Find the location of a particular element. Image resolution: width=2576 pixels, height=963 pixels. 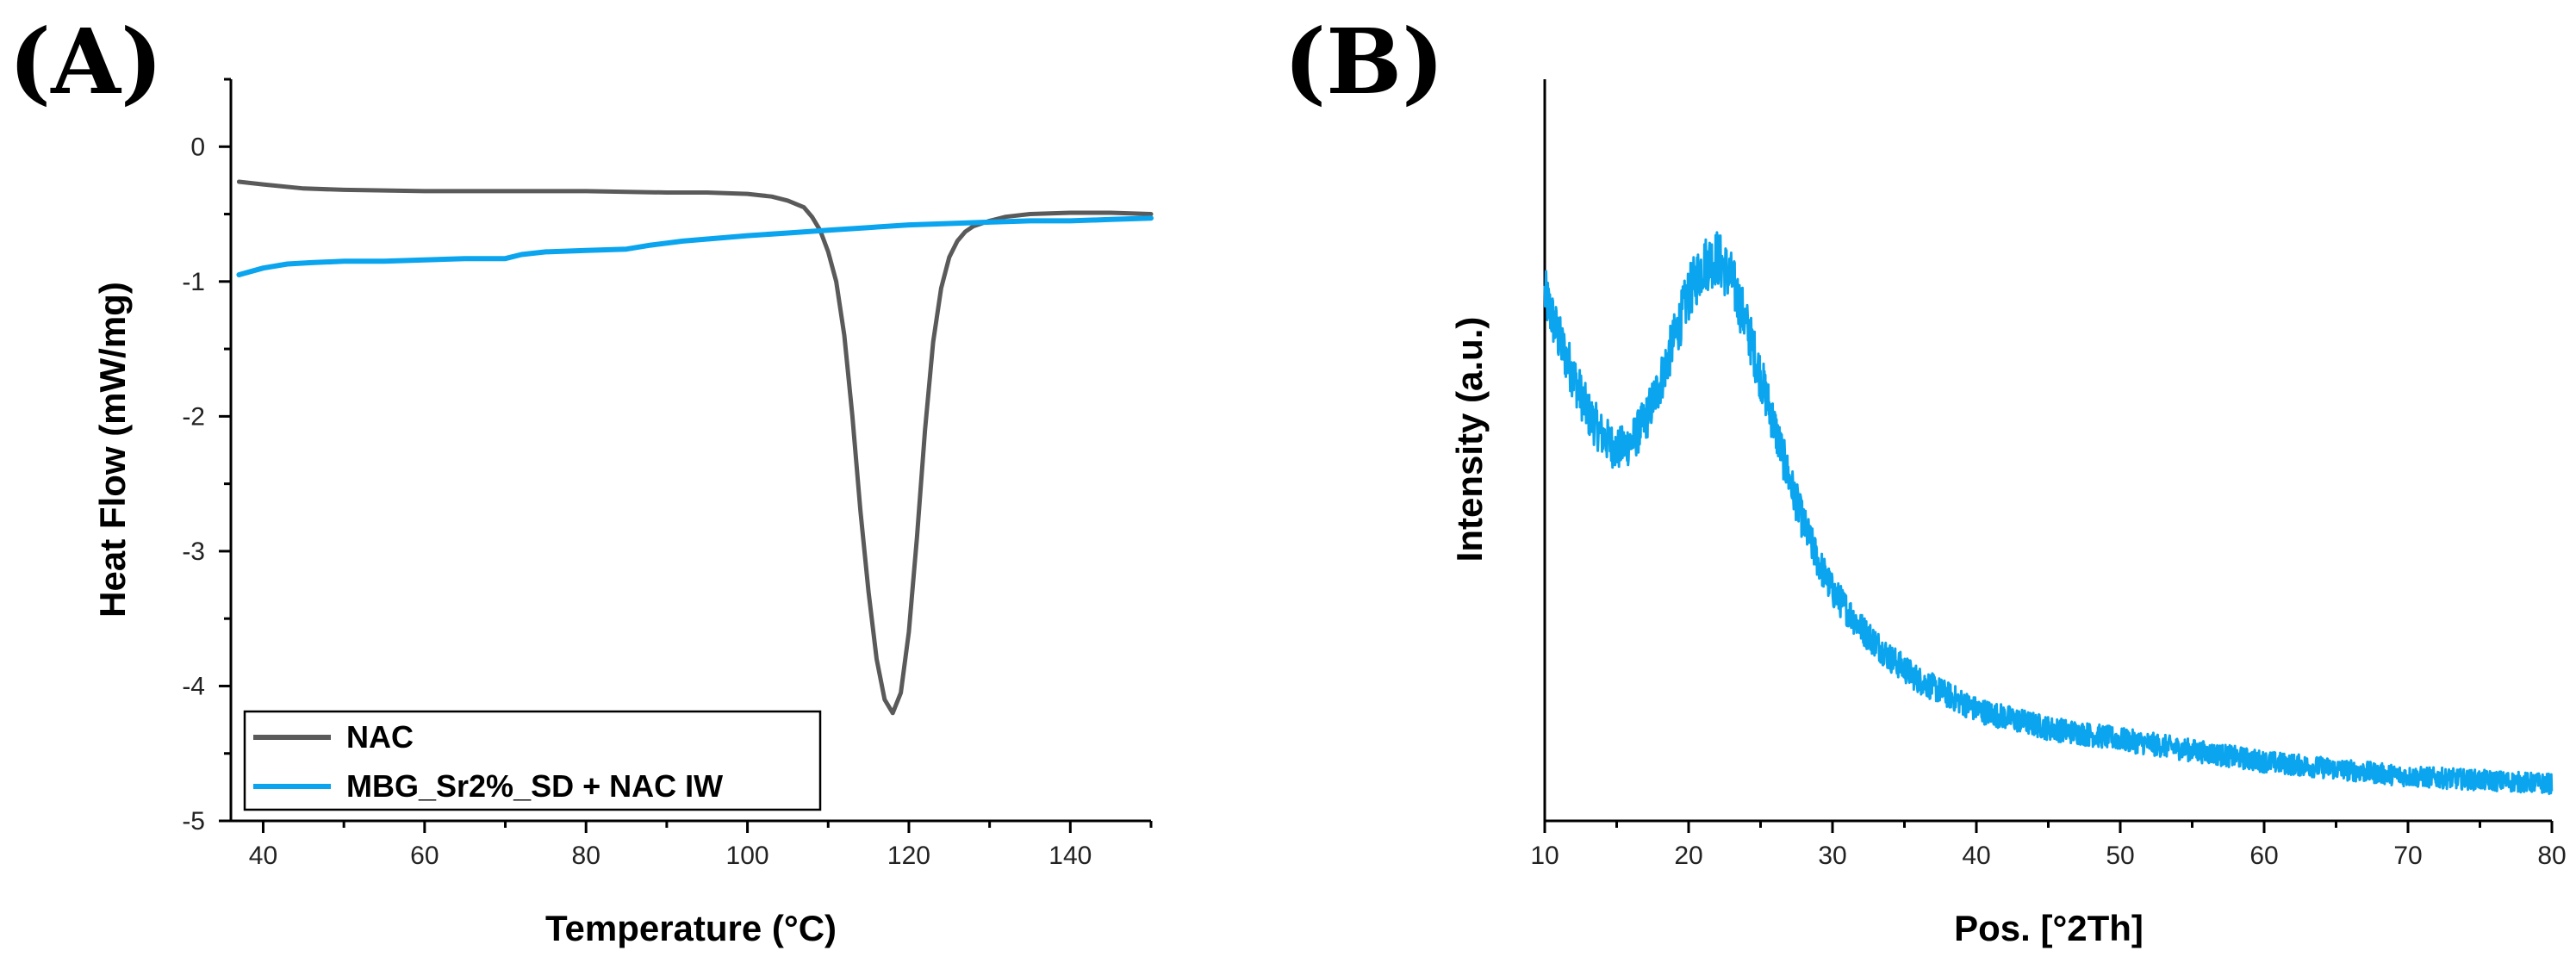

x-tick-label-a: 60 is located at coordinates (425, 856).